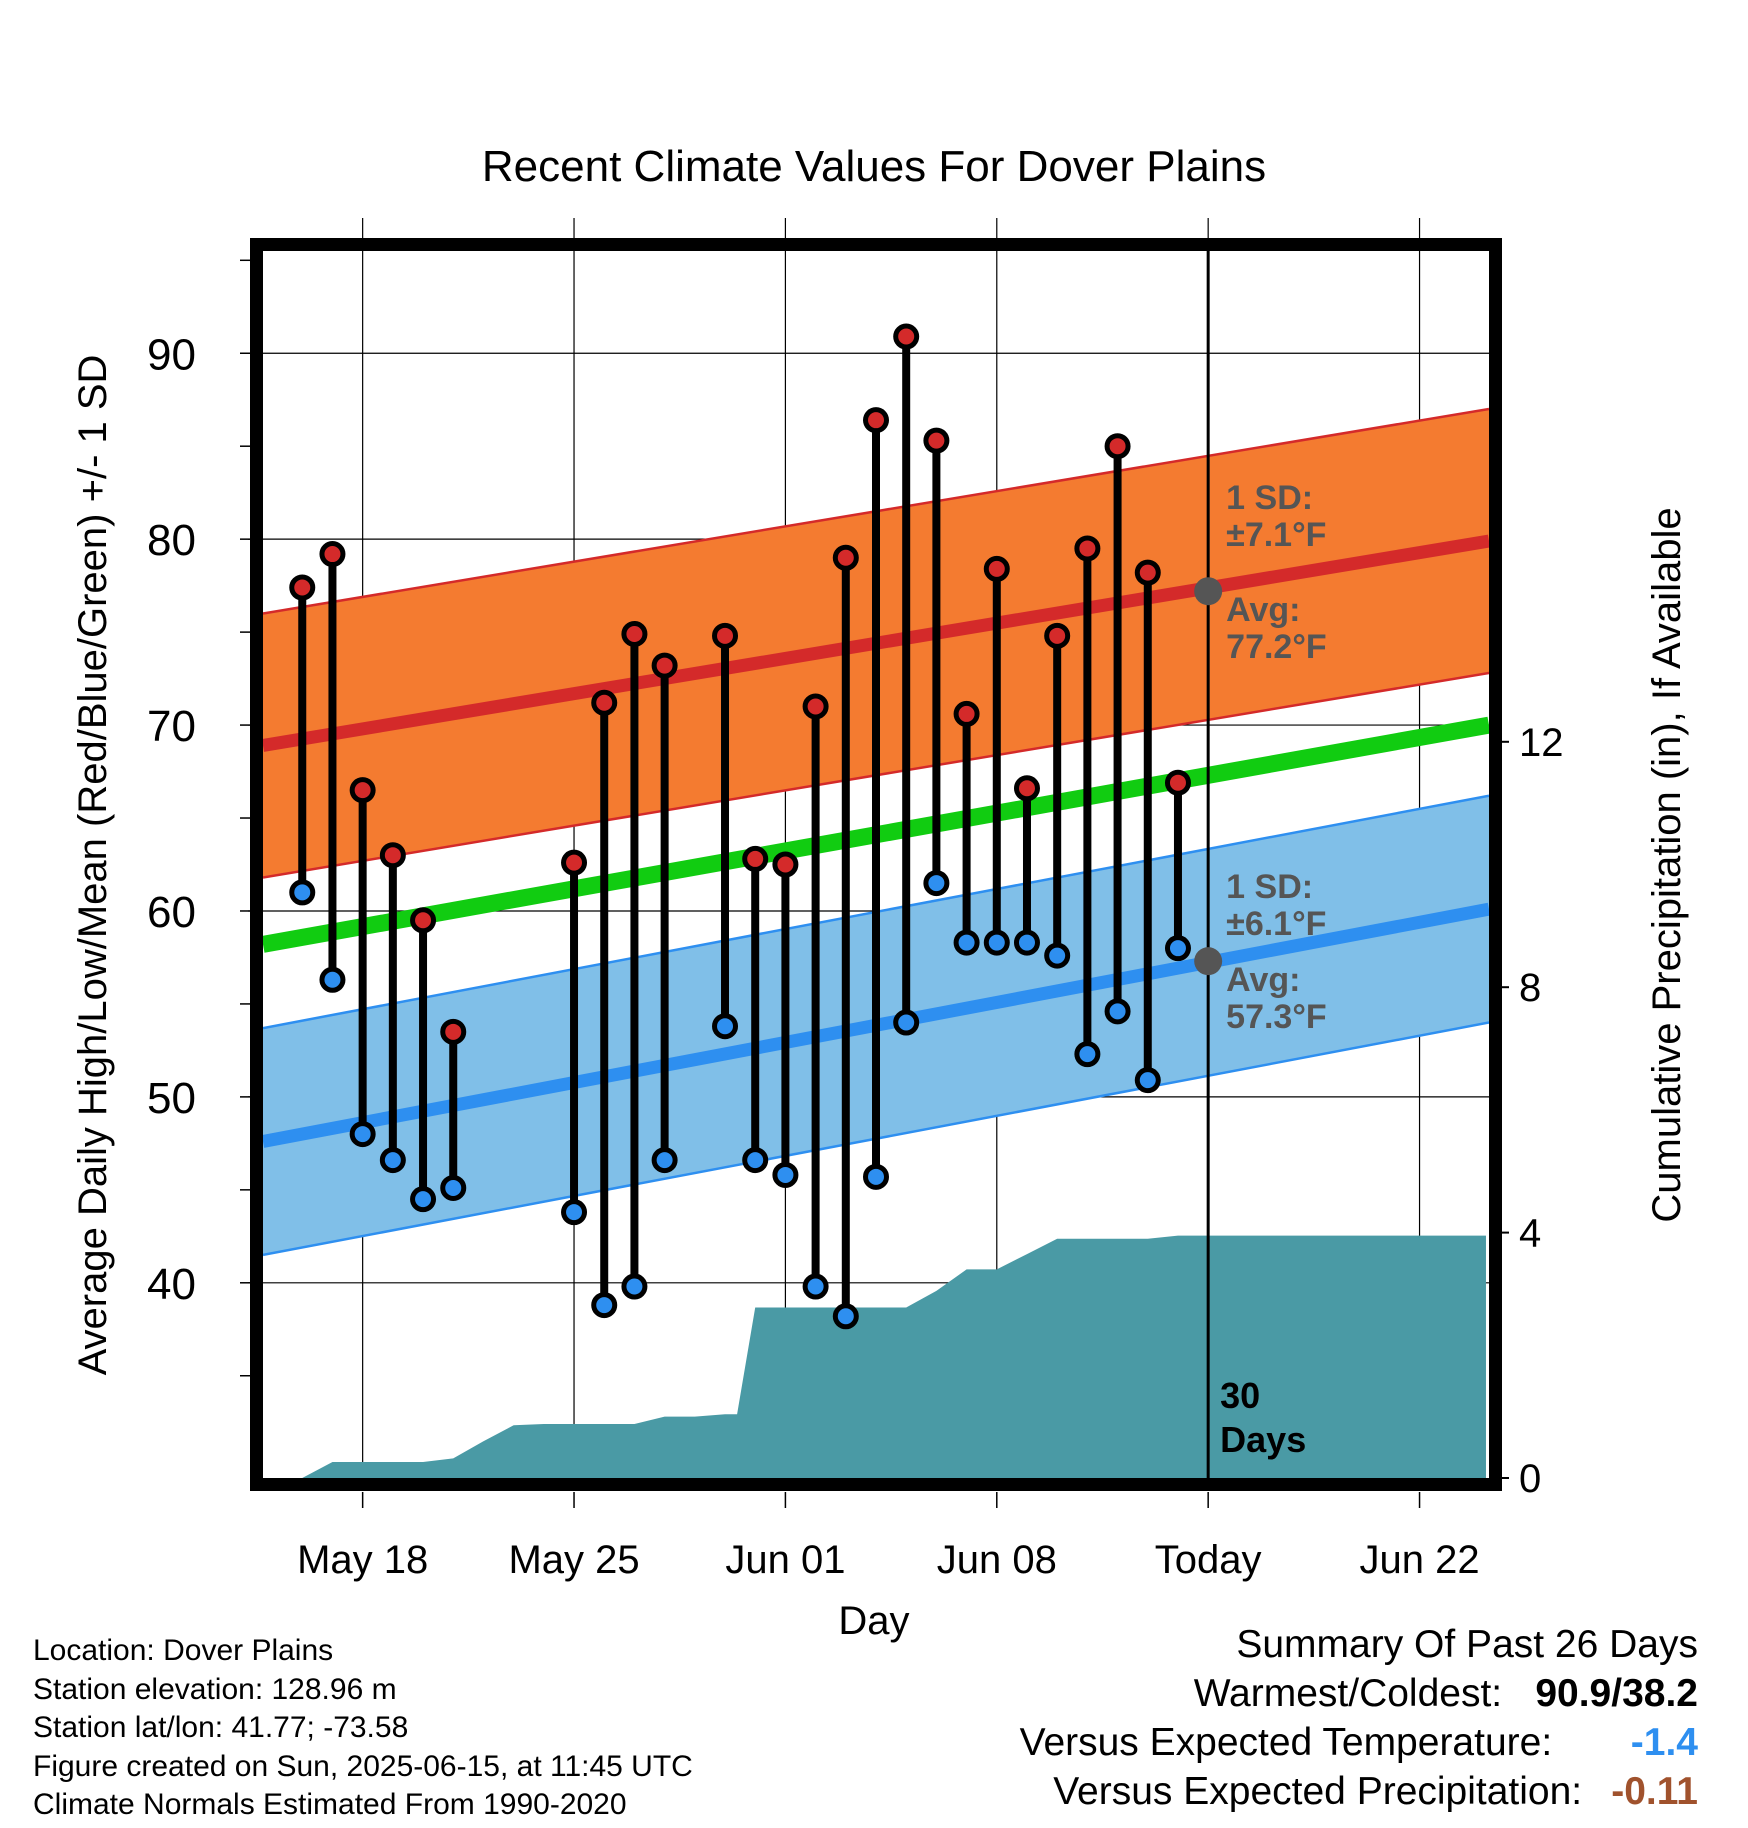  I want to click on y-tick-label: 60, so click(171, 912).